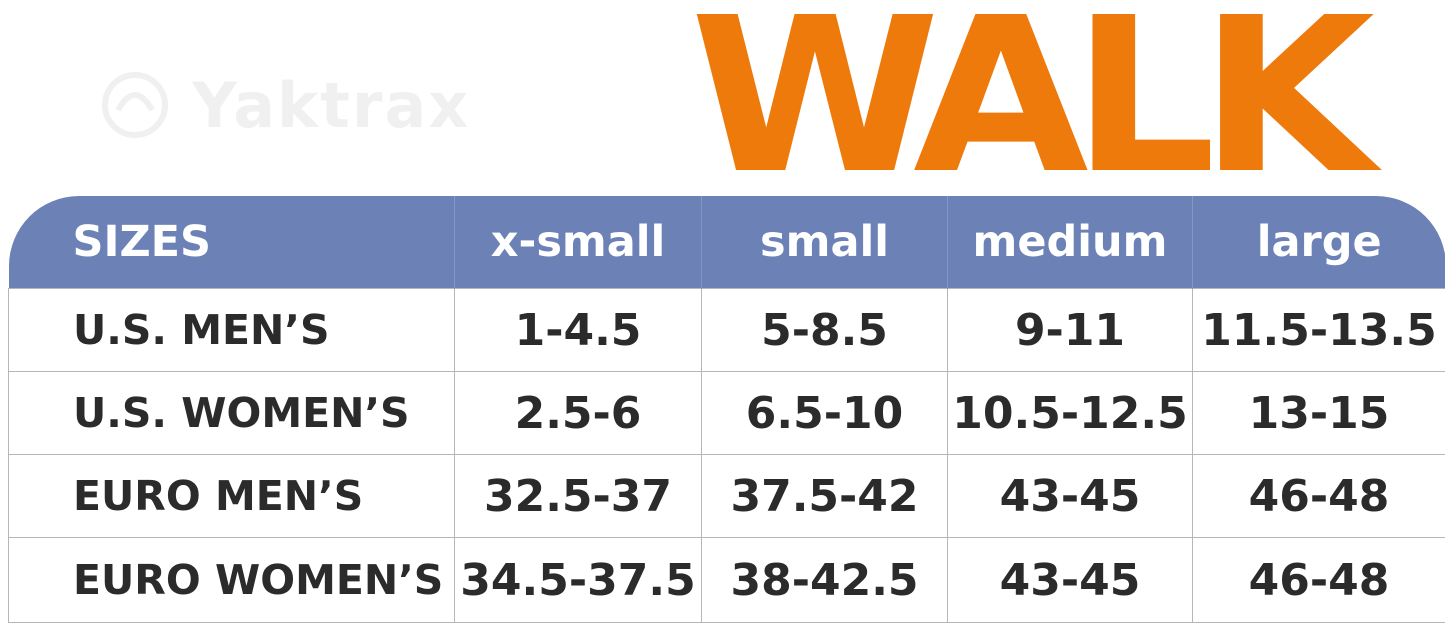 The width and height of the screenshot is (1445, 623). I want to click on column-header-large: large, so click(1319, 242).